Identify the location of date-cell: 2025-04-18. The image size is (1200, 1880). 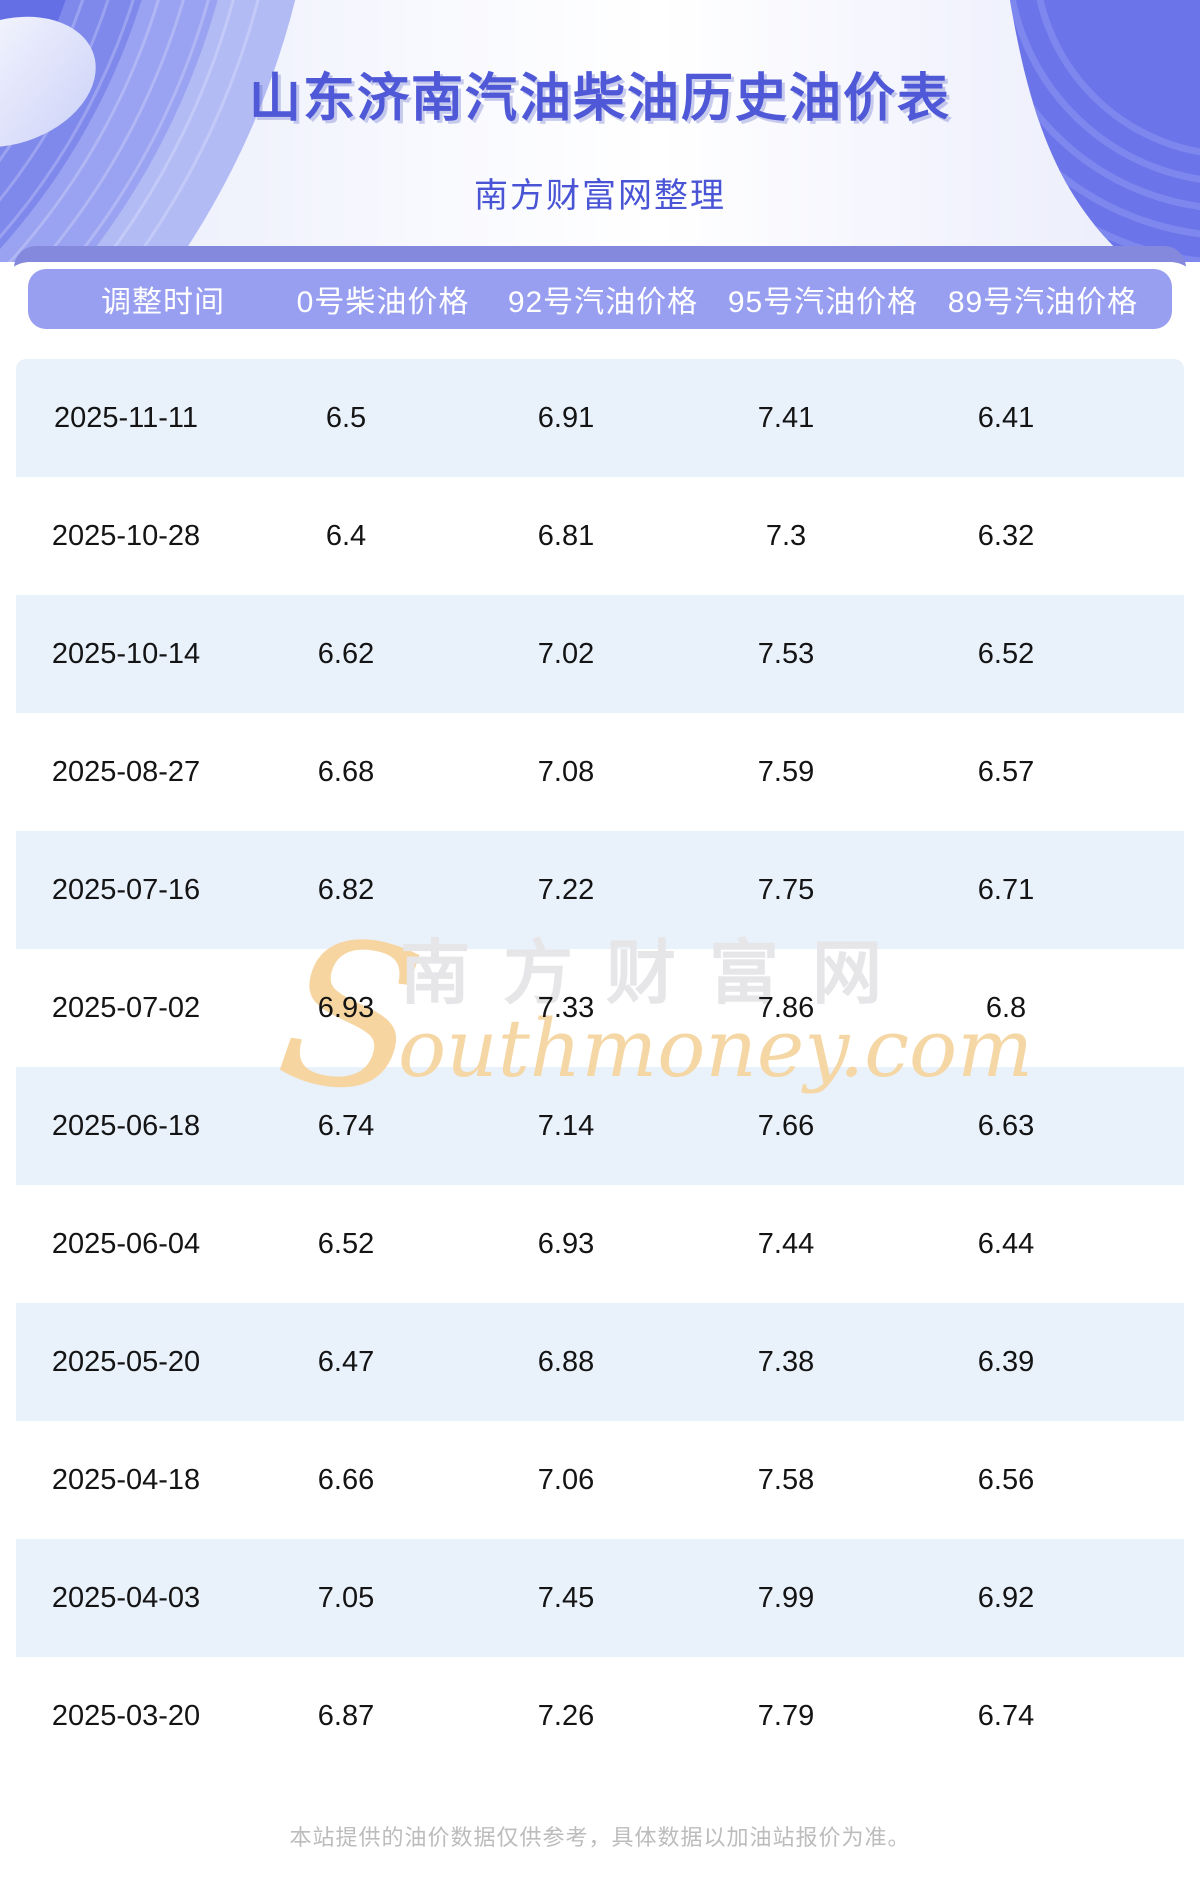
(126, 1479).